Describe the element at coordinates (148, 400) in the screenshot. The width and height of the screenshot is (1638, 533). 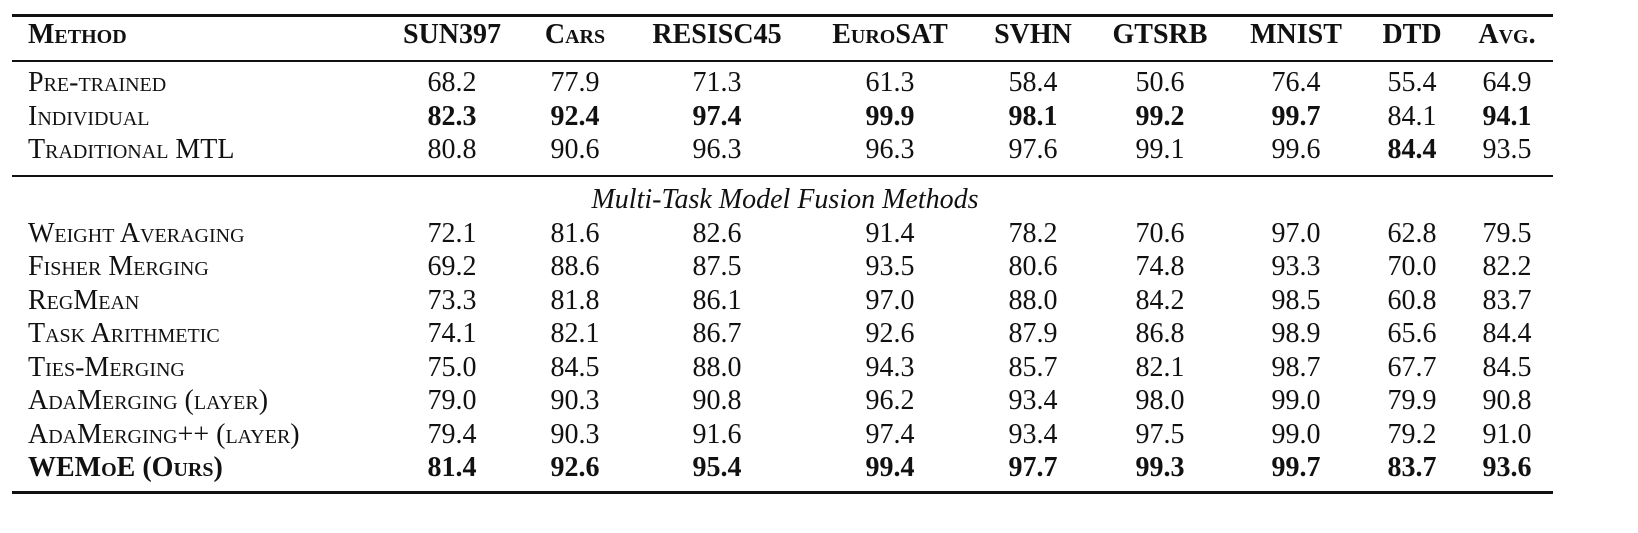
I see `method-name: AdaMerging (layer)` at that location.